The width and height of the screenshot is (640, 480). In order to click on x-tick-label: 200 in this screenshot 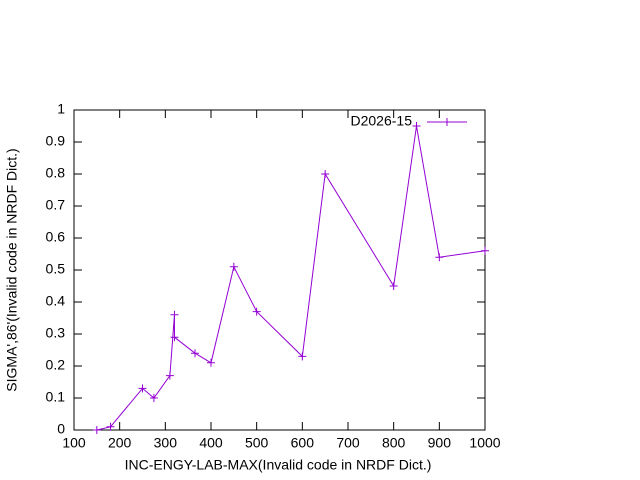, I will do `click(120, 443)`.